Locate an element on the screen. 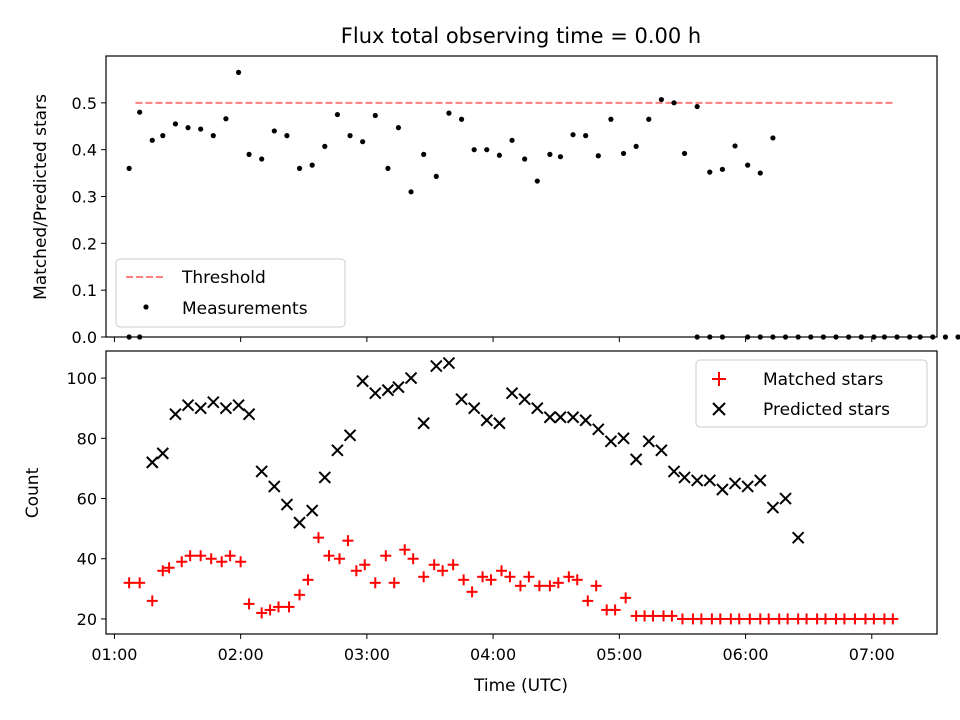 This screenshot has height=720, width=960. top-legend-box is located at coordinates (230, 293).